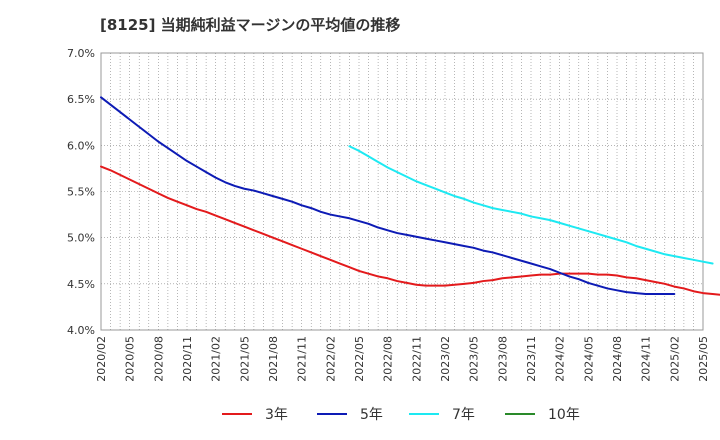 The width and height of the screenshot is (720, 440). I want to click on x-tick-label: 2022/08, so click(388, 359).